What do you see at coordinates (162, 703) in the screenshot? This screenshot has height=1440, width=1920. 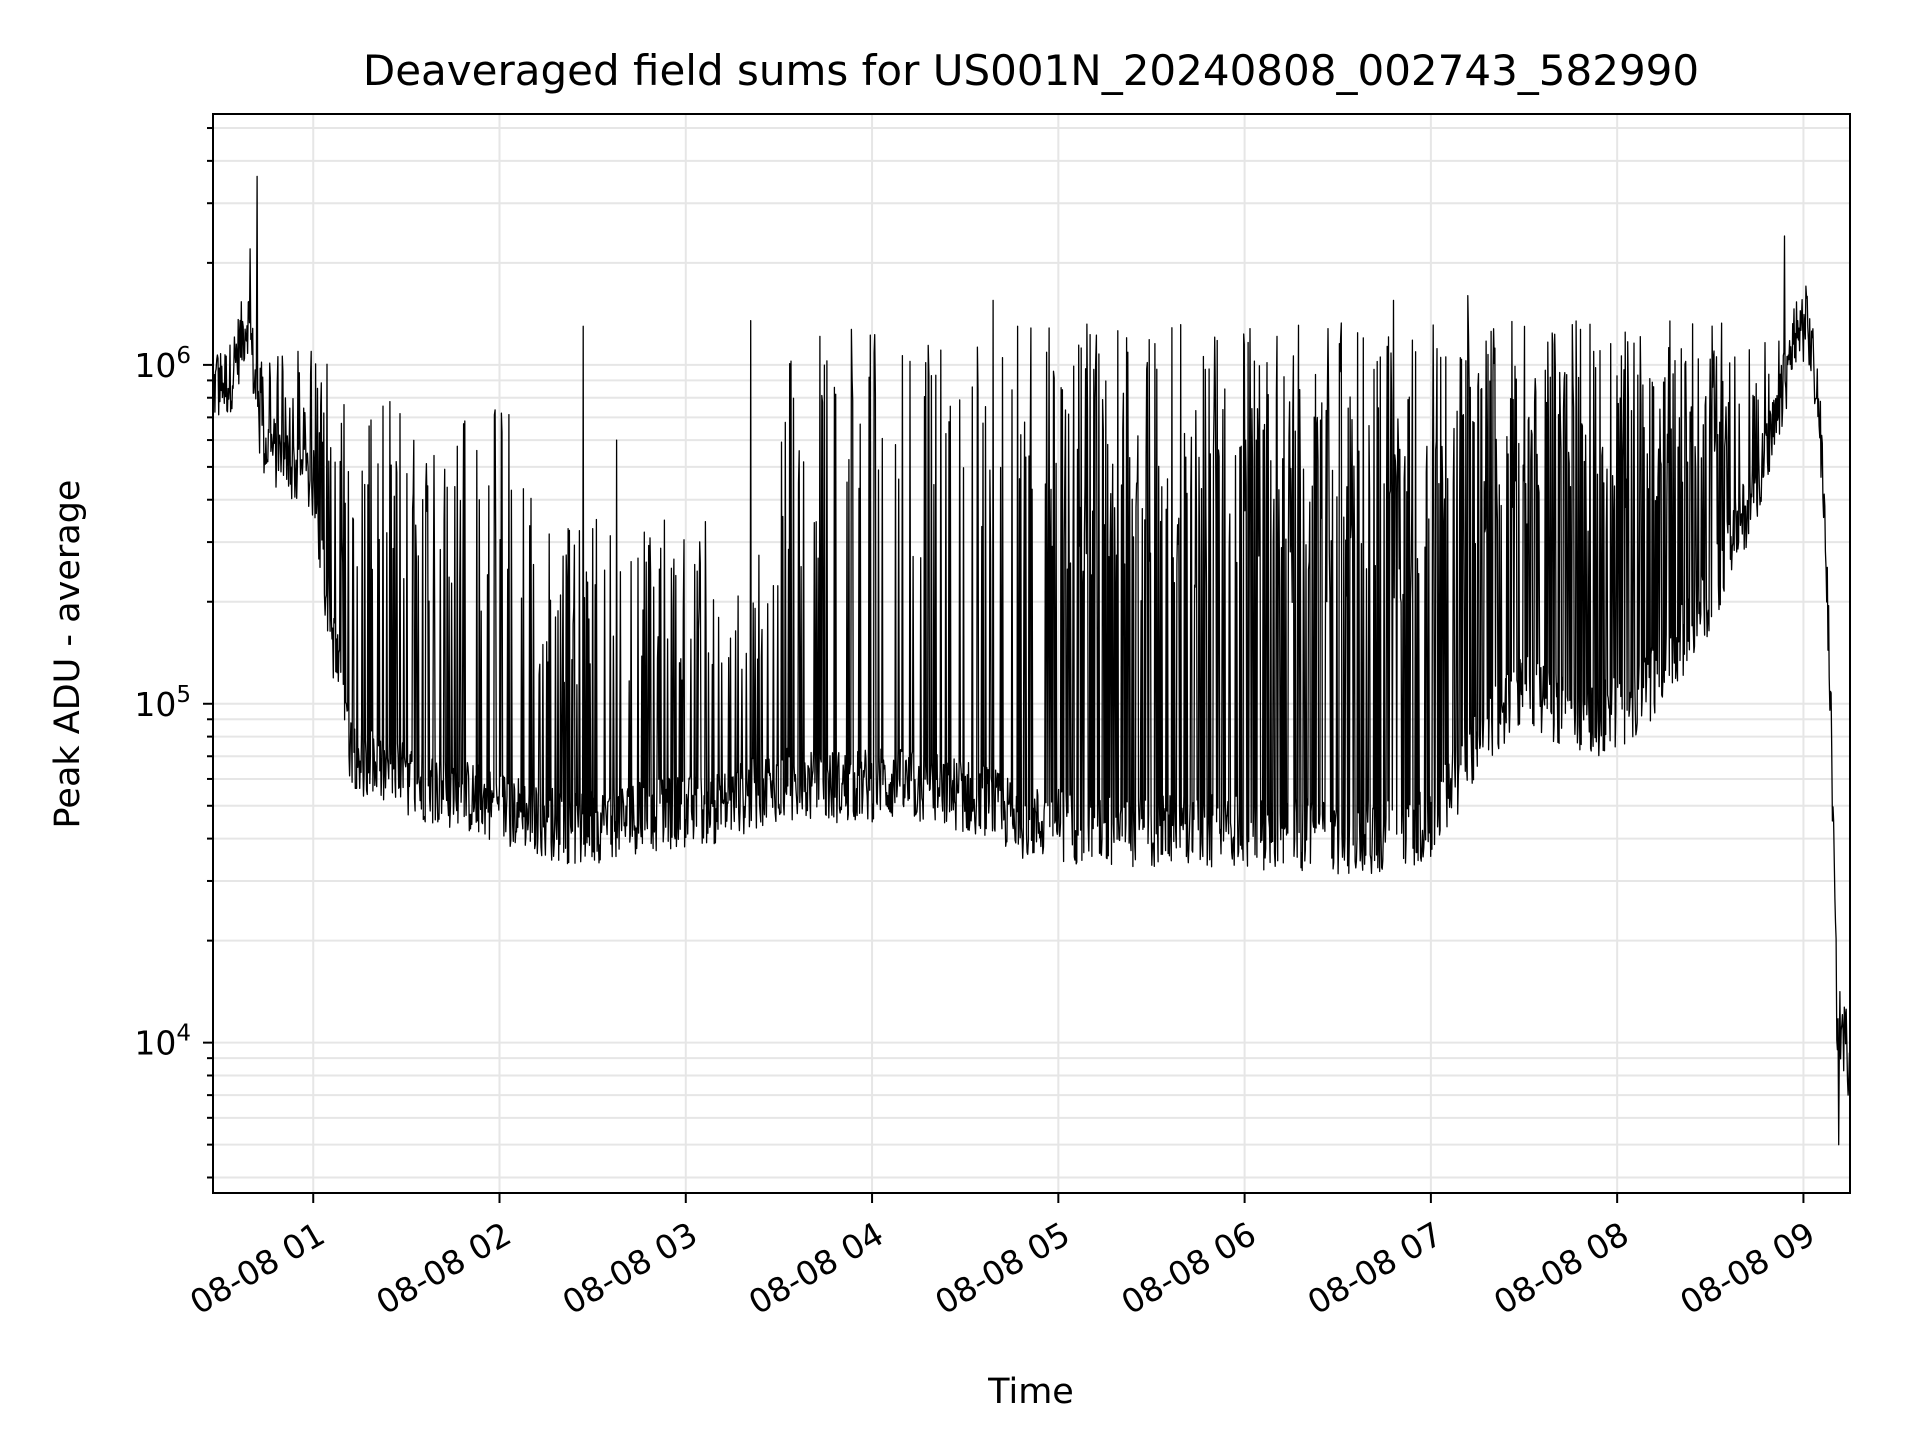 I see `y-tick-label: 105` at bounding box center [162, 703].